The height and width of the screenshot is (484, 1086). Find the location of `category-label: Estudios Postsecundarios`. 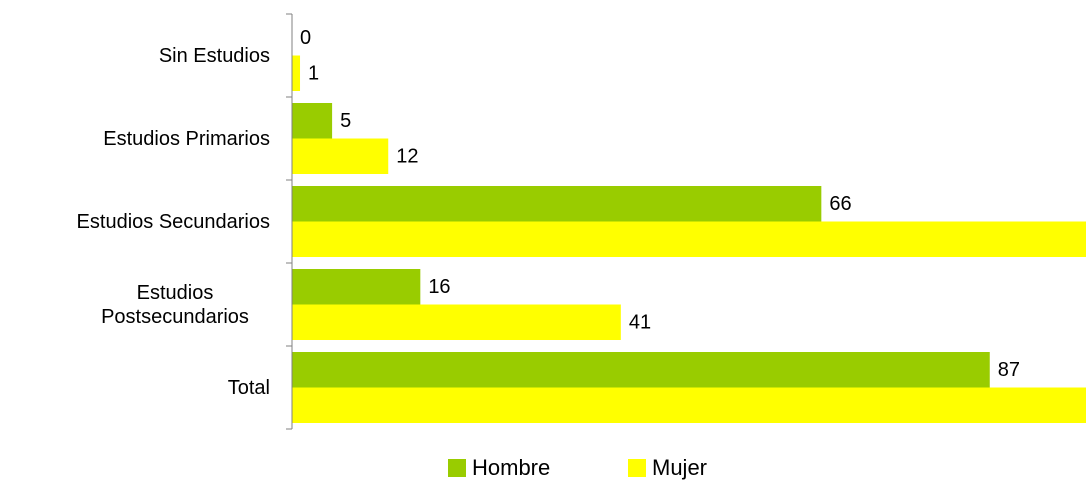

category-label: Estudios Postsecundarios is located at coordinates (175, 304).